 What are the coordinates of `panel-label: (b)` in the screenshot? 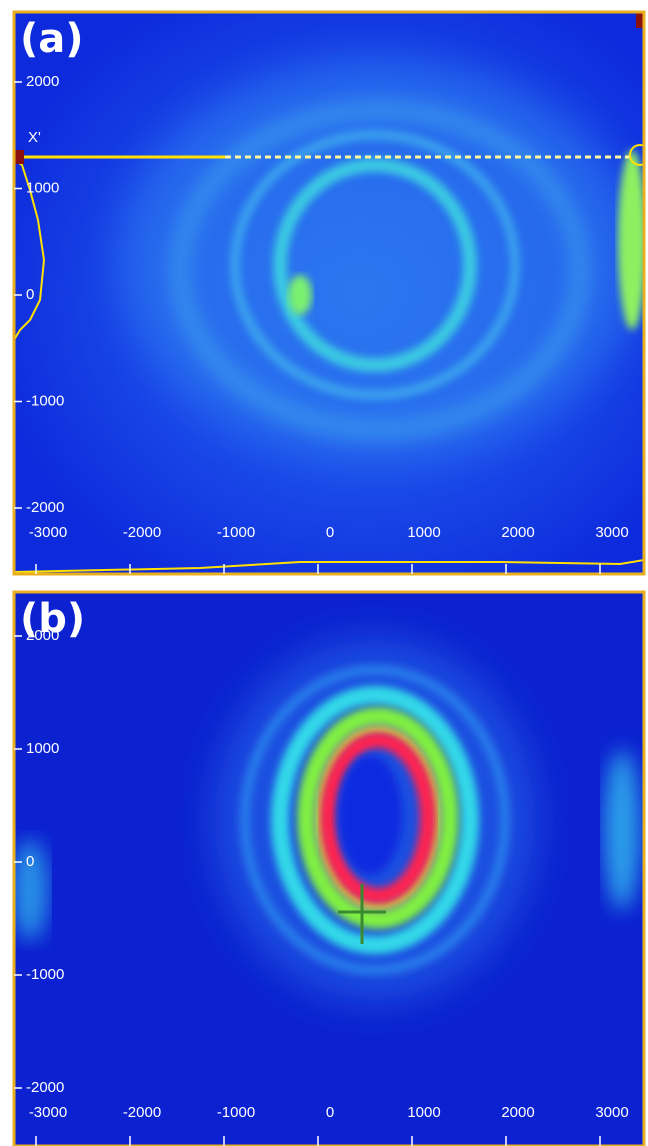 It's located at (52, 619).